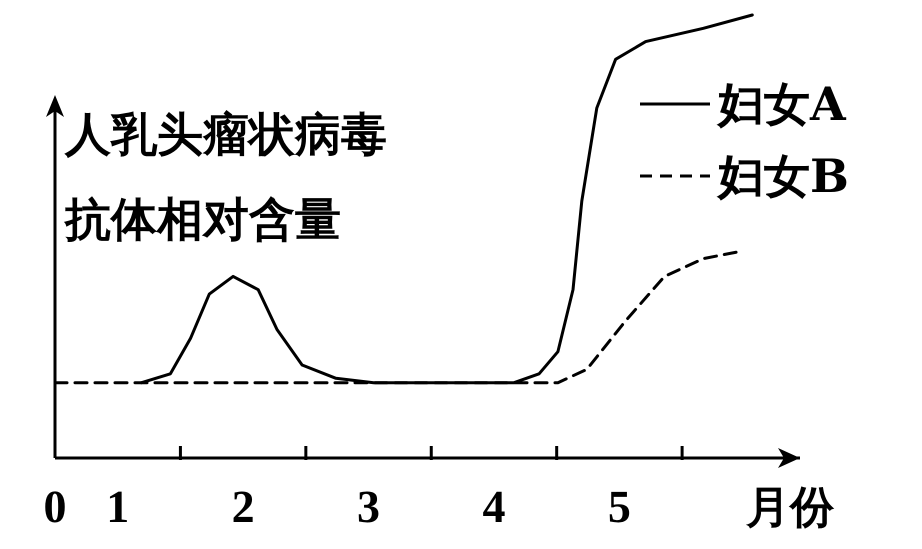 The image size is (922, 549). What do you see at coordinates (781, 104) in the screenshot?
I see `legend-label: 妇女A` at bounding box center [781, 104].